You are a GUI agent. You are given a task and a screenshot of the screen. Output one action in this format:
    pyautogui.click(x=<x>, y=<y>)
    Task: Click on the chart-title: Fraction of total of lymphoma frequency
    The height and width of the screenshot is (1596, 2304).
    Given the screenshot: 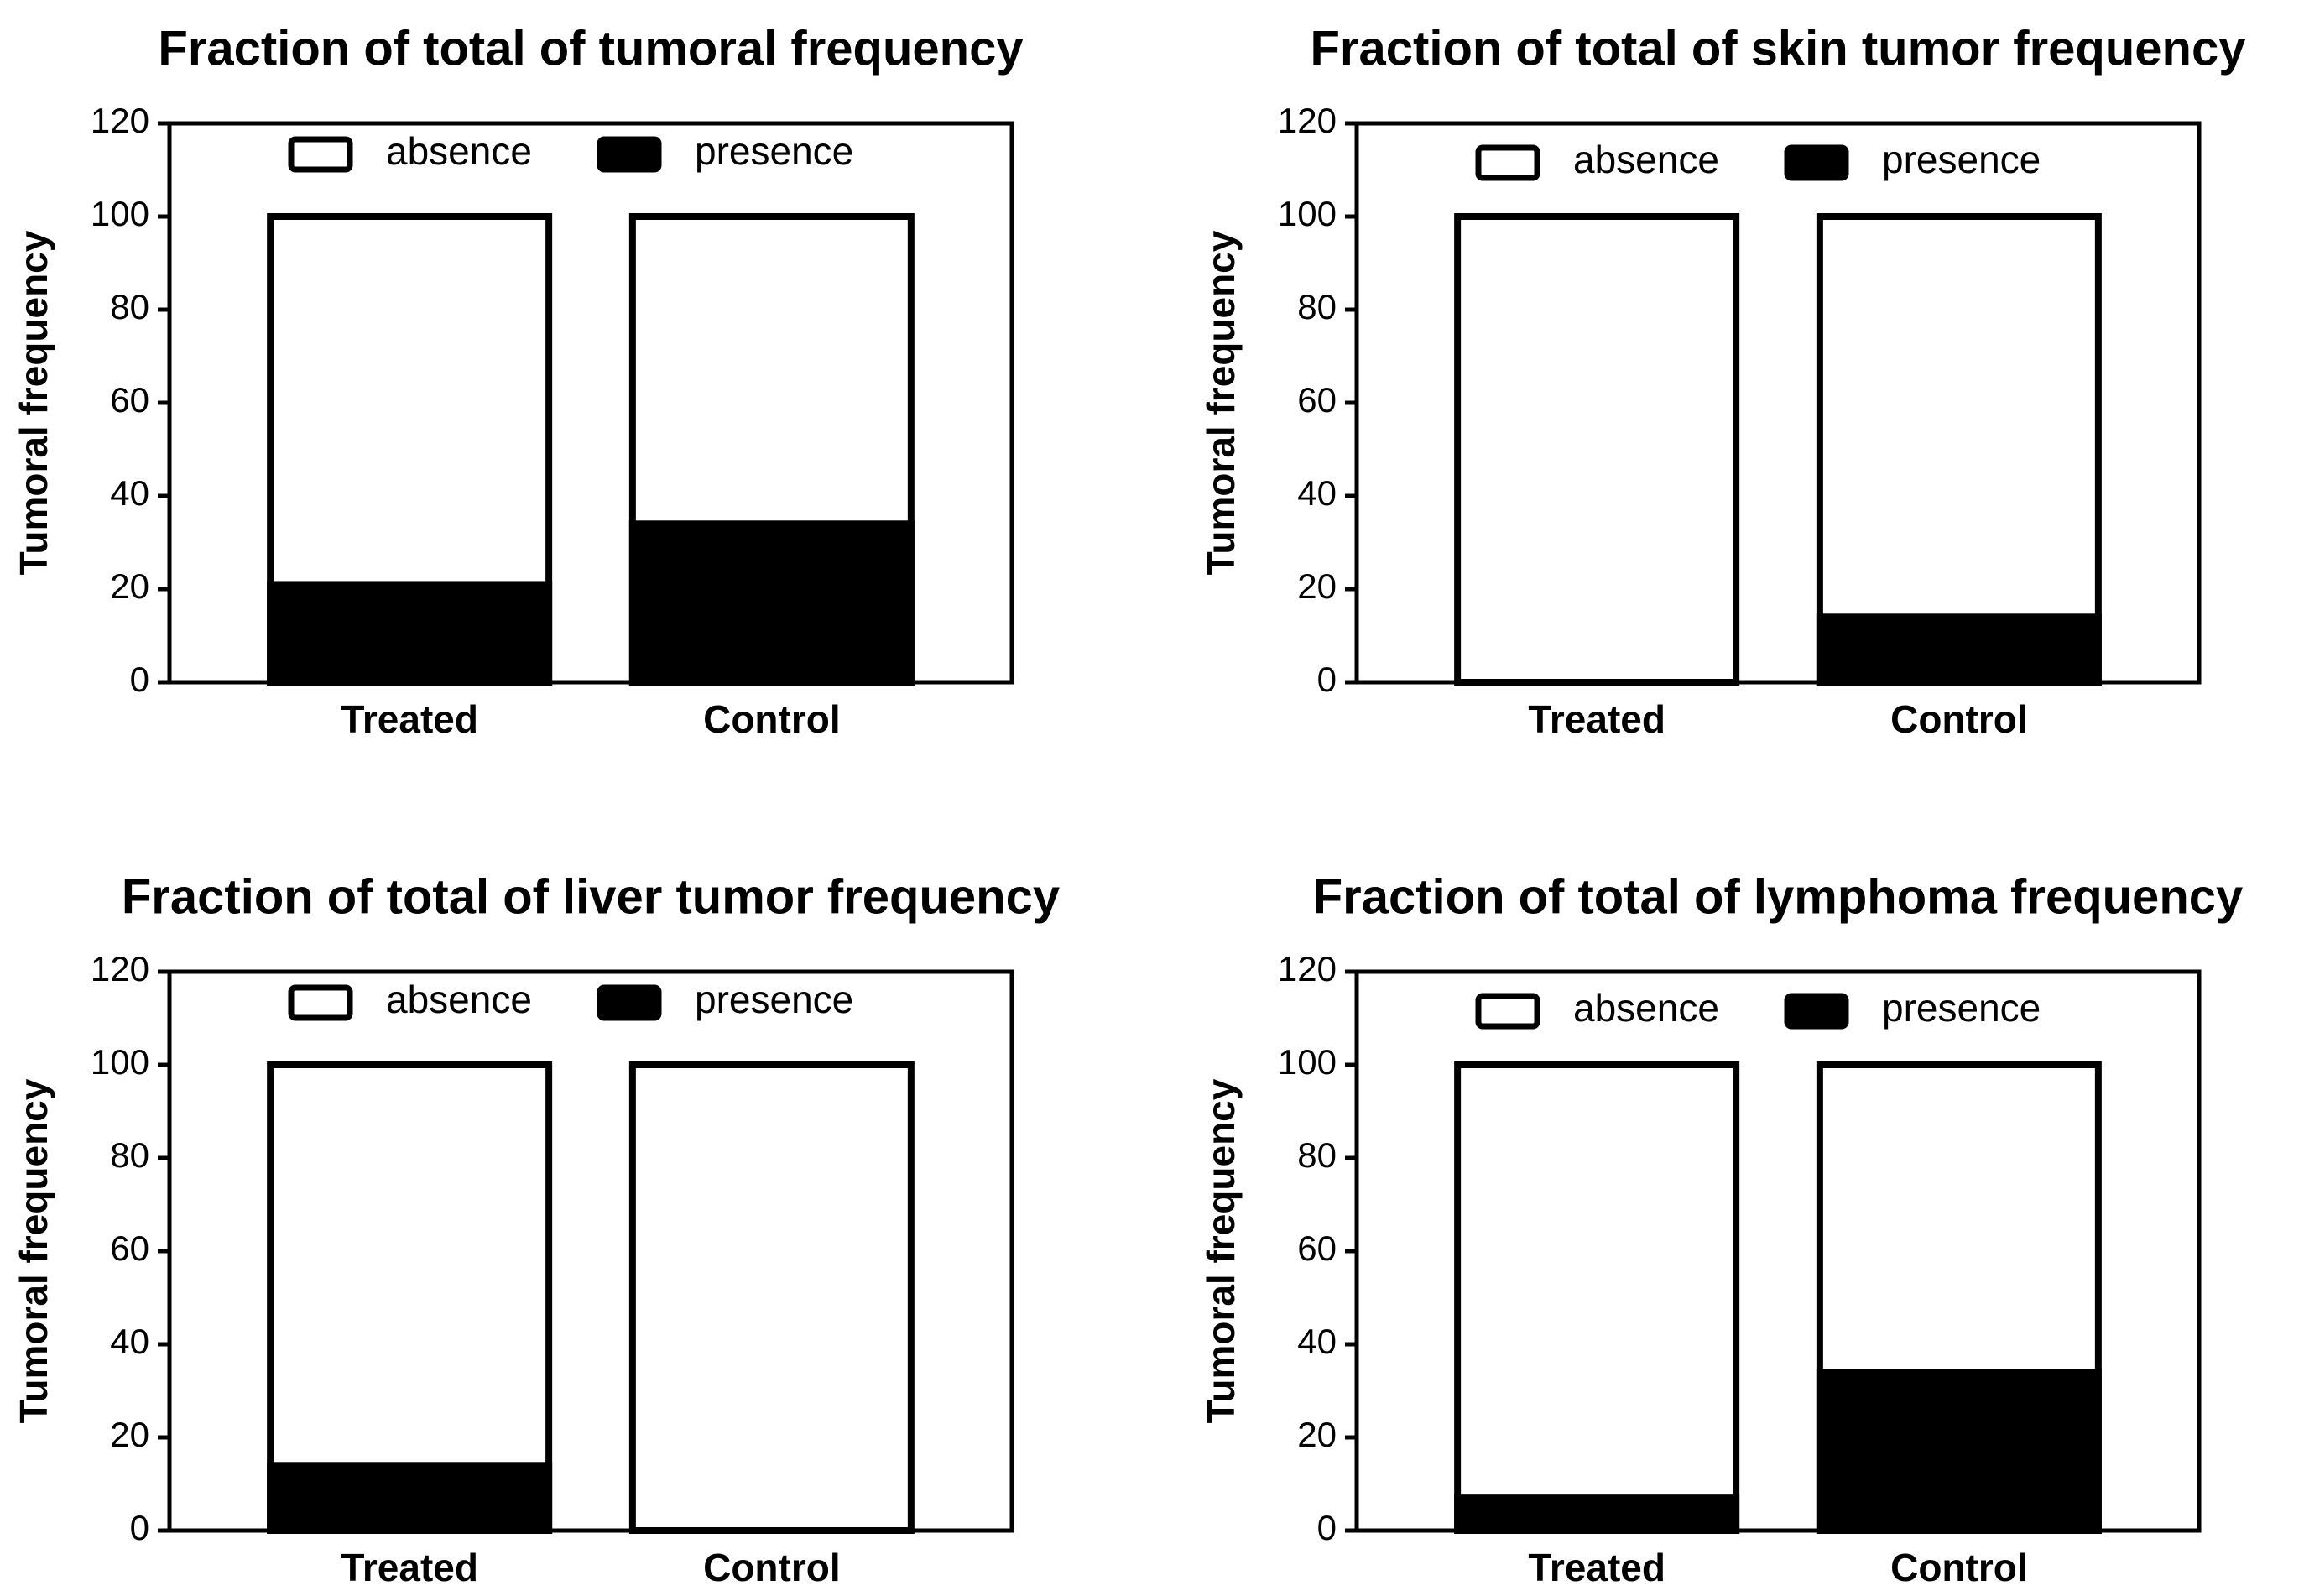 What is the action you would take?
    pyautogui.click(x=1778, y=897)
    